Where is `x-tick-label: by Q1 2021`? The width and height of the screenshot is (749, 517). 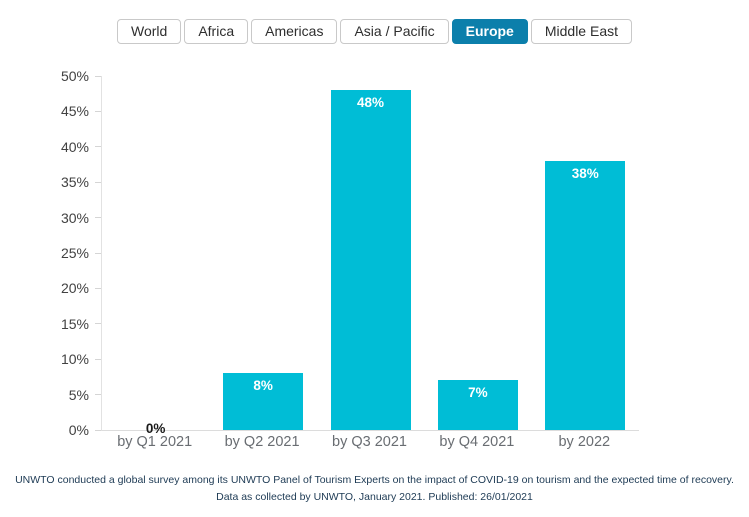 x-tick-label: by Q1 2021 is located at coordinates (155, 442).